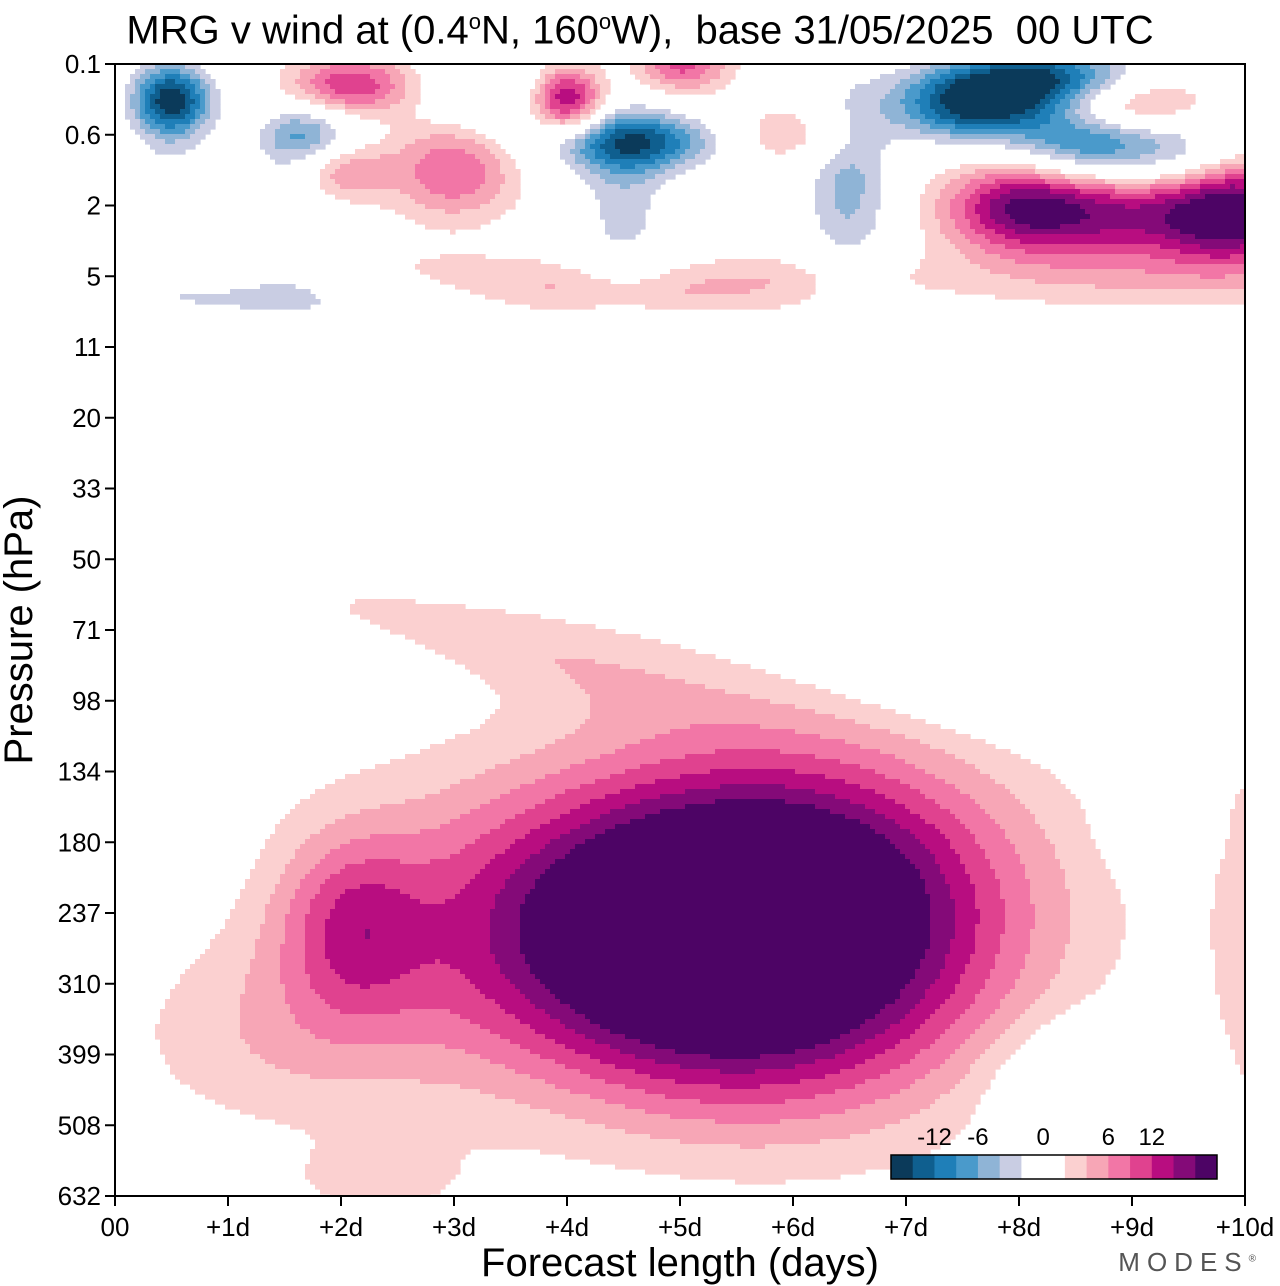 This screenshot has width=1280, height=1286. What do you see at coordinates (1151, 1137) in the screenshot?
I see `colorbar-label: 12` at bounding box center [1151, 1137].